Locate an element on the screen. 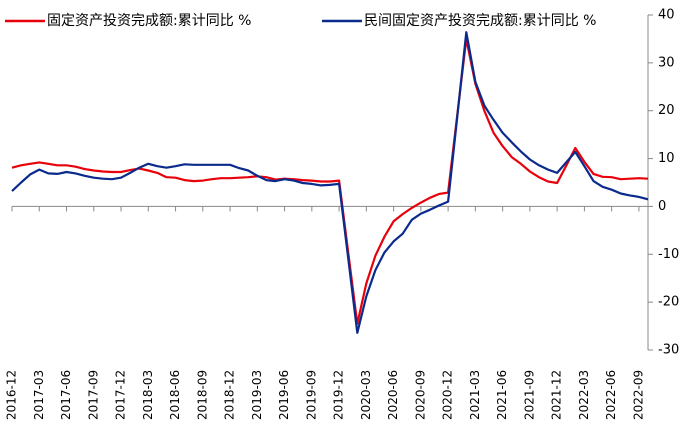 The height and width of the screenshot is (425, 689). y-tick-label: 30 is located at coordinates (666, 62).